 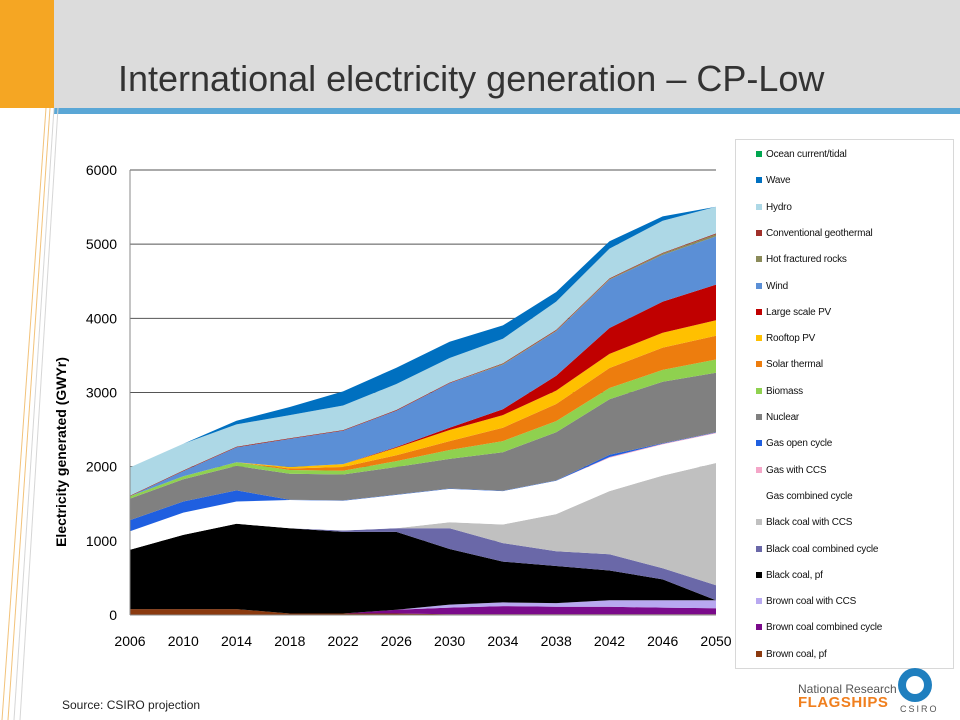 What do you see at coordinates (847, 689) in the screenshot?
I see `logo-line-1: National Research` at bounding box center [847, 689].